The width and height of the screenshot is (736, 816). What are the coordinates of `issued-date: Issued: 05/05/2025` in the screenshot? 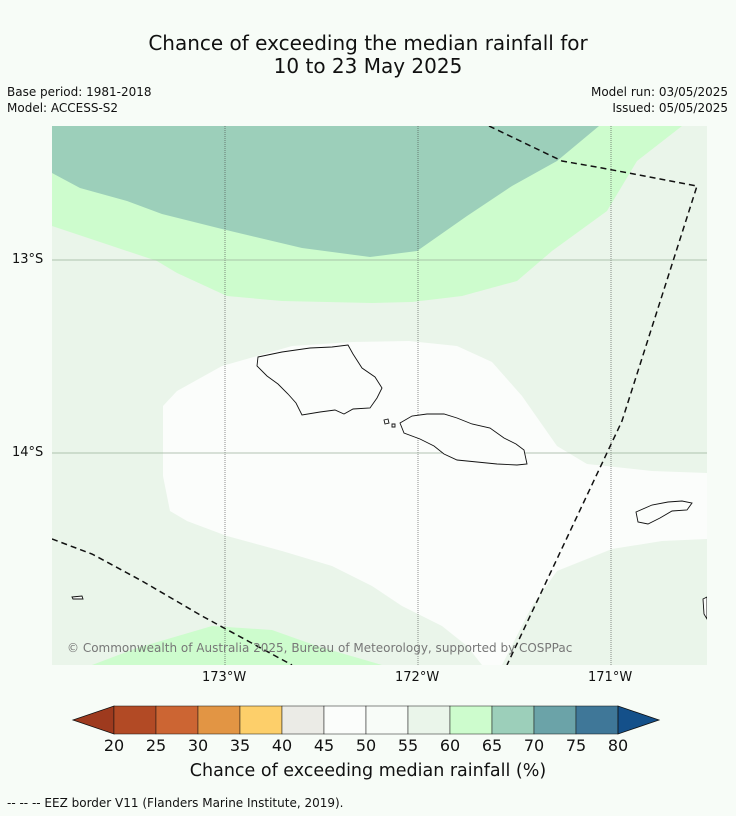 It's located at (670, 108).